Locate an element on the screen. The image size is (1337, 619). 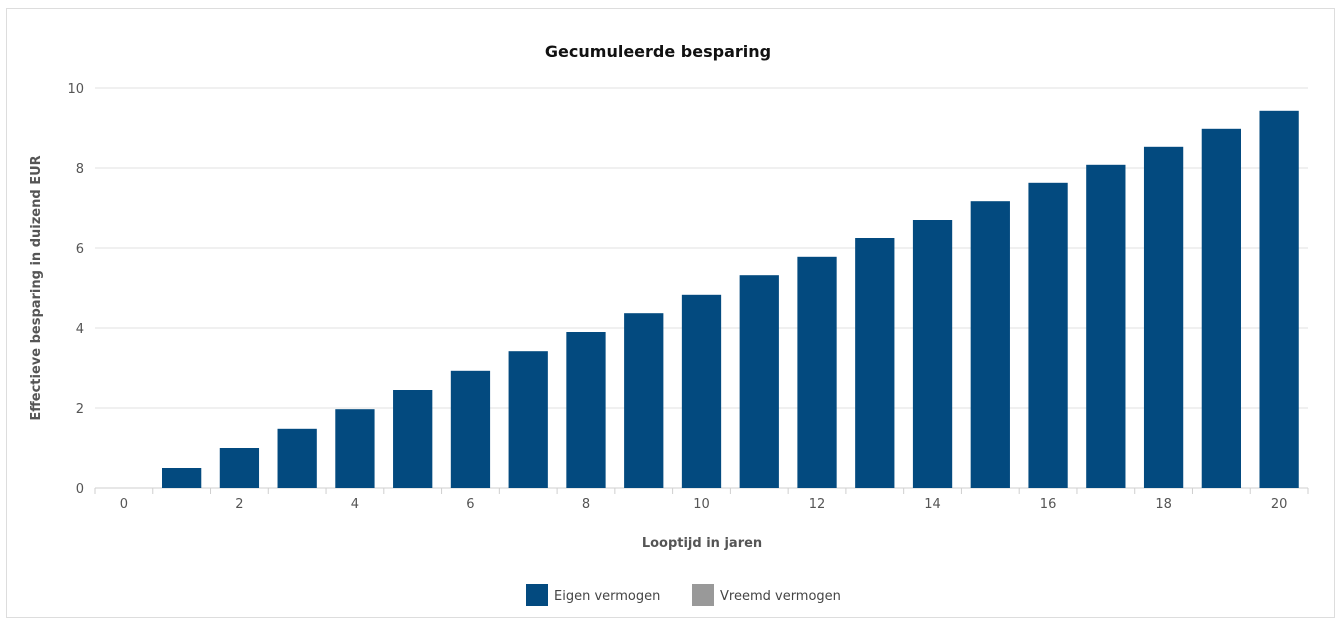
y-tick-label: 8 is located at coordinates (80, 169).